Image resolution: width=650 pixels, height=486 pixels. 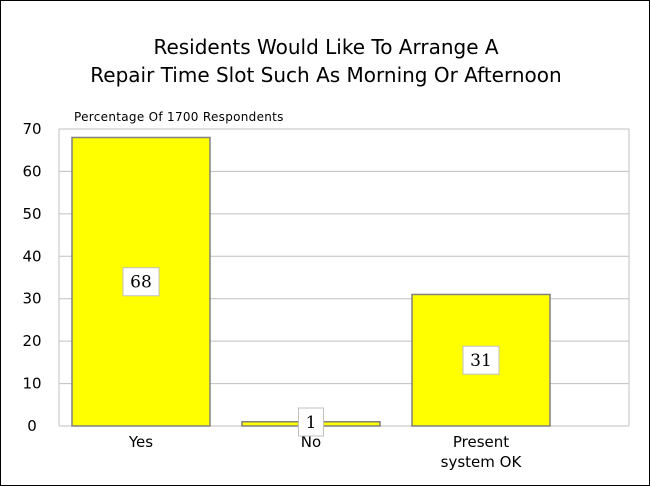 What do you see at coordinates (32, 426) in the screenshot?
I see `y-tick-label-0: 0` at bounding box center [32, 426].